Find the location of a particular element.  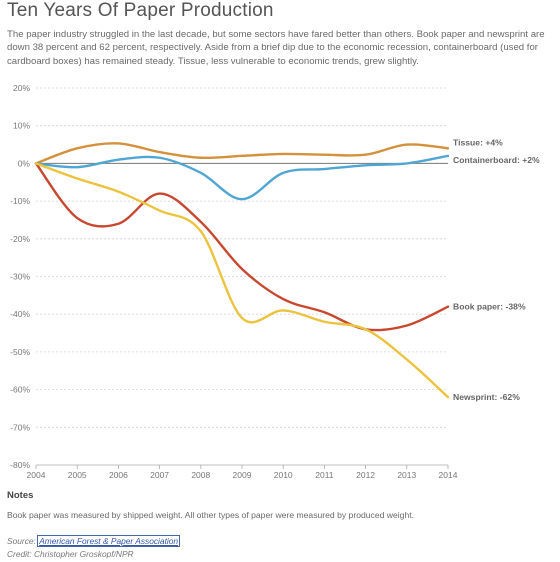

y-axis-tick-labels: 20% 10% 0% -10% -20% -30% -40% -50% -60% -70% -80% is located at coordinates (20, 276).